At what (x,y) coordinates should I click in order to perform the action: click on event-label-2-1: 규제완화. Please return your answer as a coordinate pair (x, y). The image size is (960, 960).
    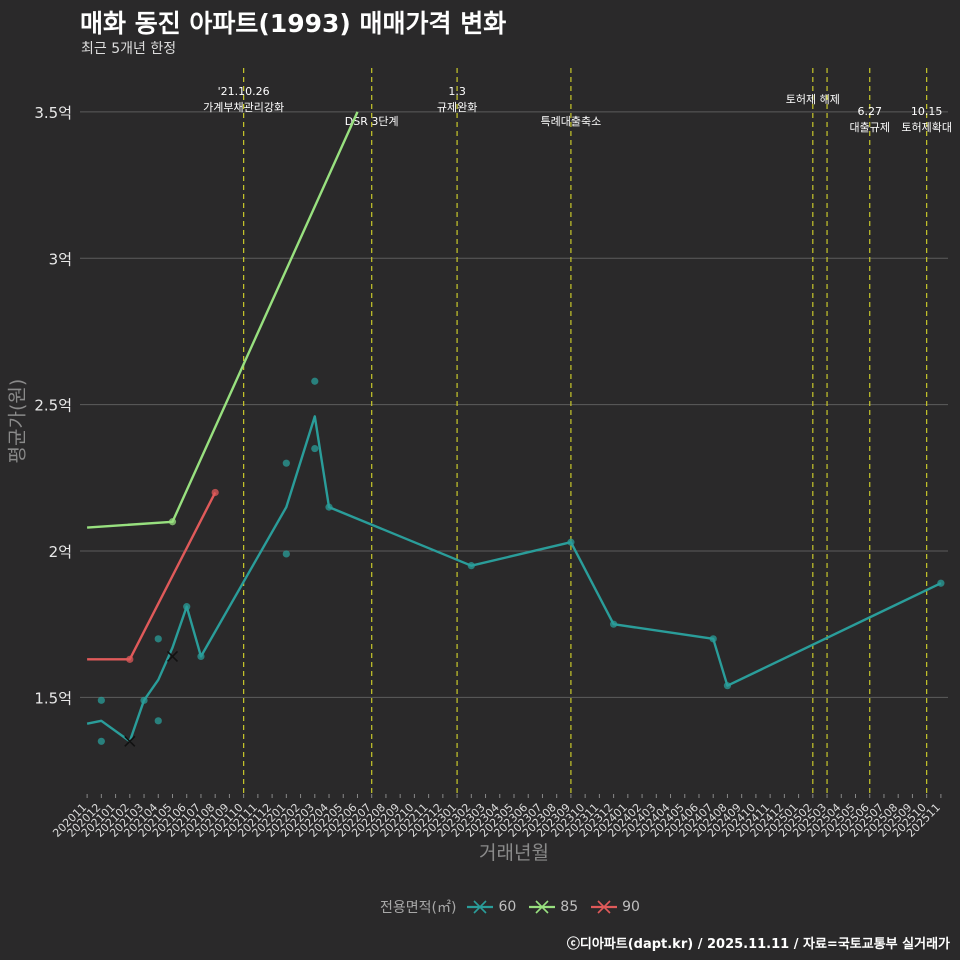
    Looking at the image, I should click on (457, 107).